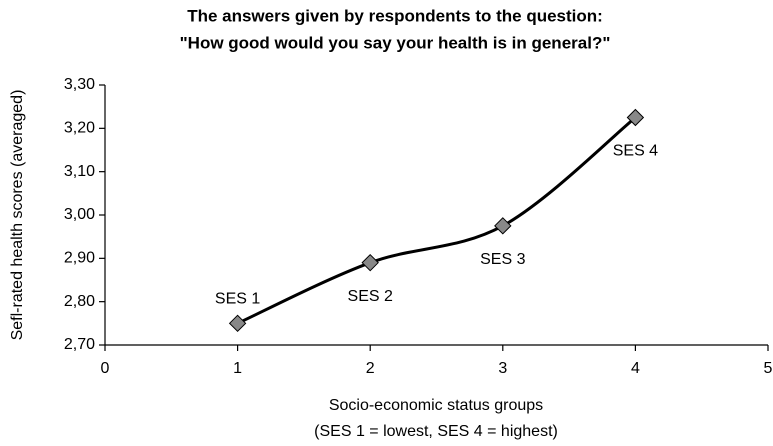 This screenshot has height=446, width=773. I want to click on x-tick-label: 1, so click(237, 368).